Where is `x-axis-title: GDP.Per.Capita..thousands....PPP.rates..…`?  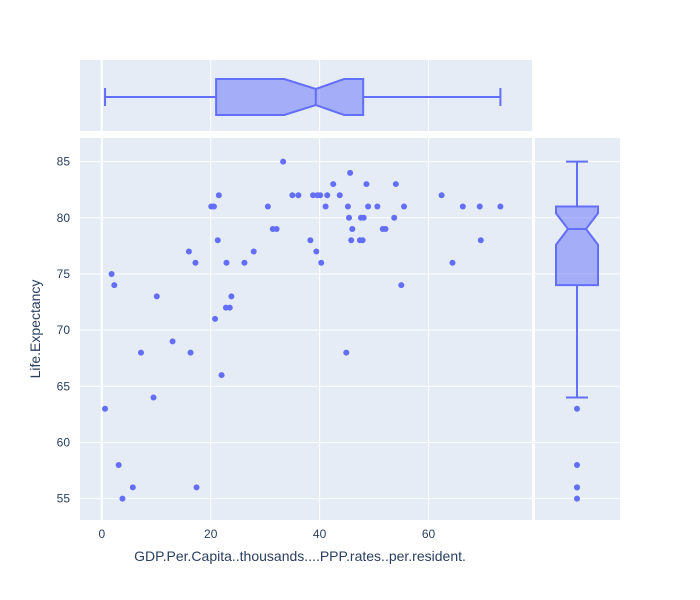
x-axis-title: GDP.Per.Capita..thousands....PPP.rates..… is located at coordinates (300, 556).